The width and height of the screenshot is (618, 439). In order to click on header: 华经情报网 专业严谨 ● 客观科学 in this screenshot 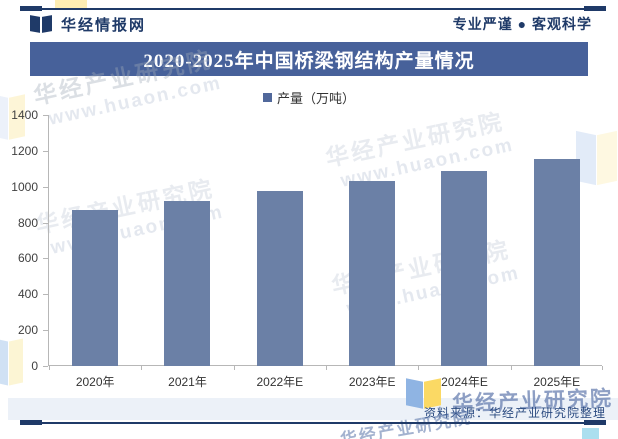, I will do `click(311, 24)`.